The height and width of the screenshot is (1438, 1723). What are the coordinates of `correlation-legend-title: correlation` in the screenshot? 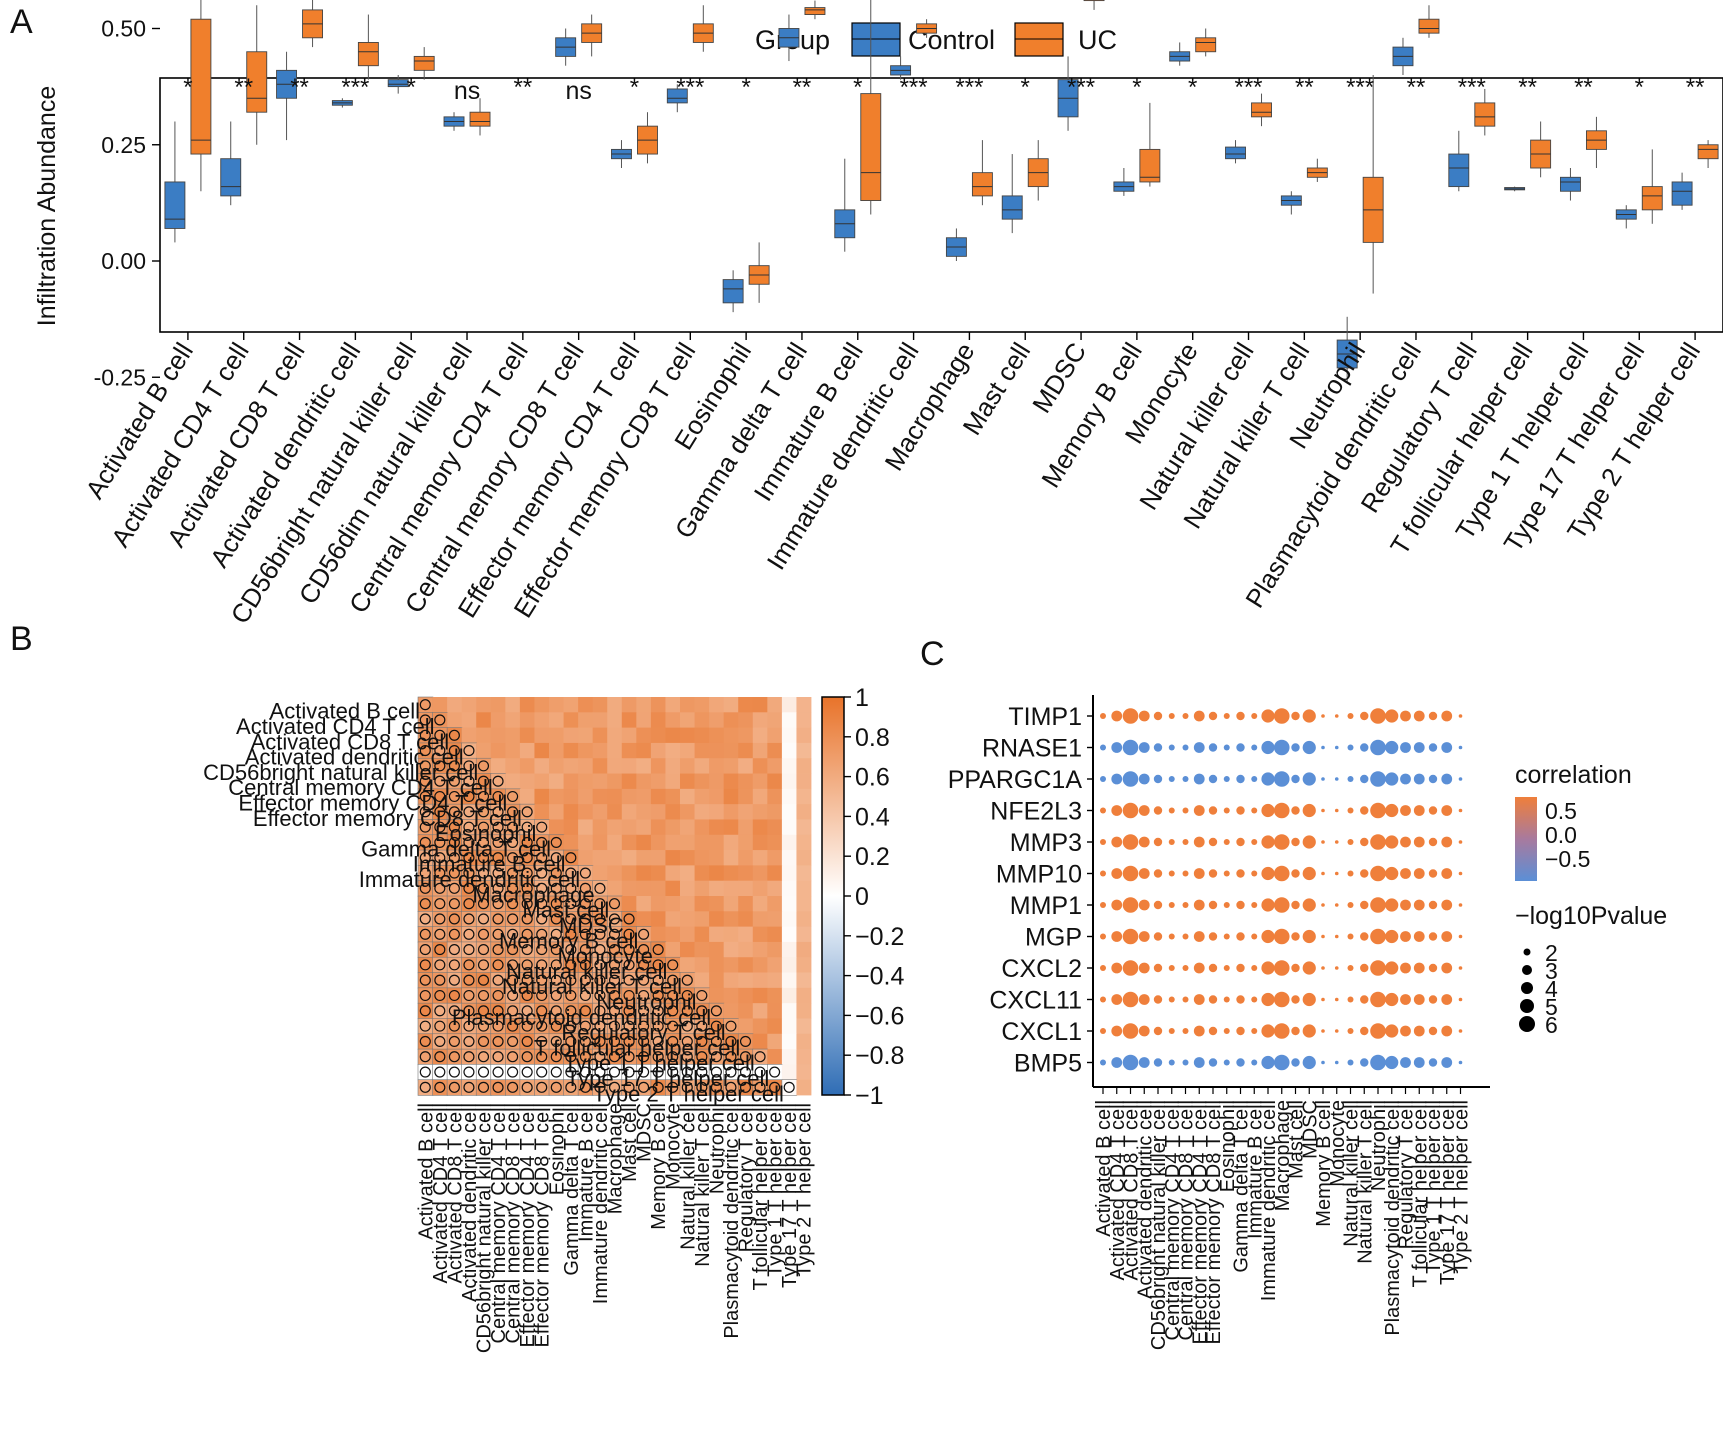 It's located at (1573, 775).